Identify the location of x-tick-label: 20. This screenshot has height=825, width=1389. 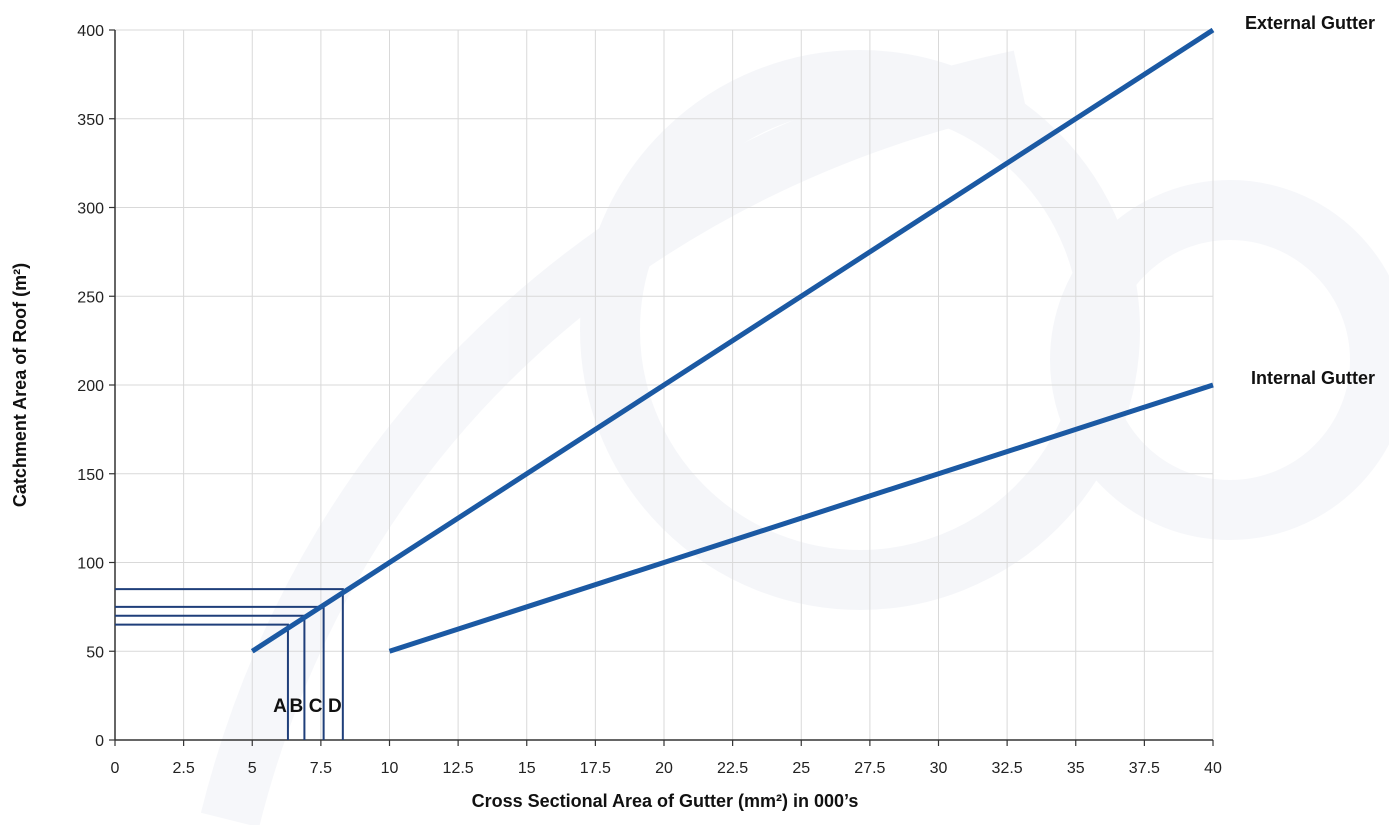
(664, 768).